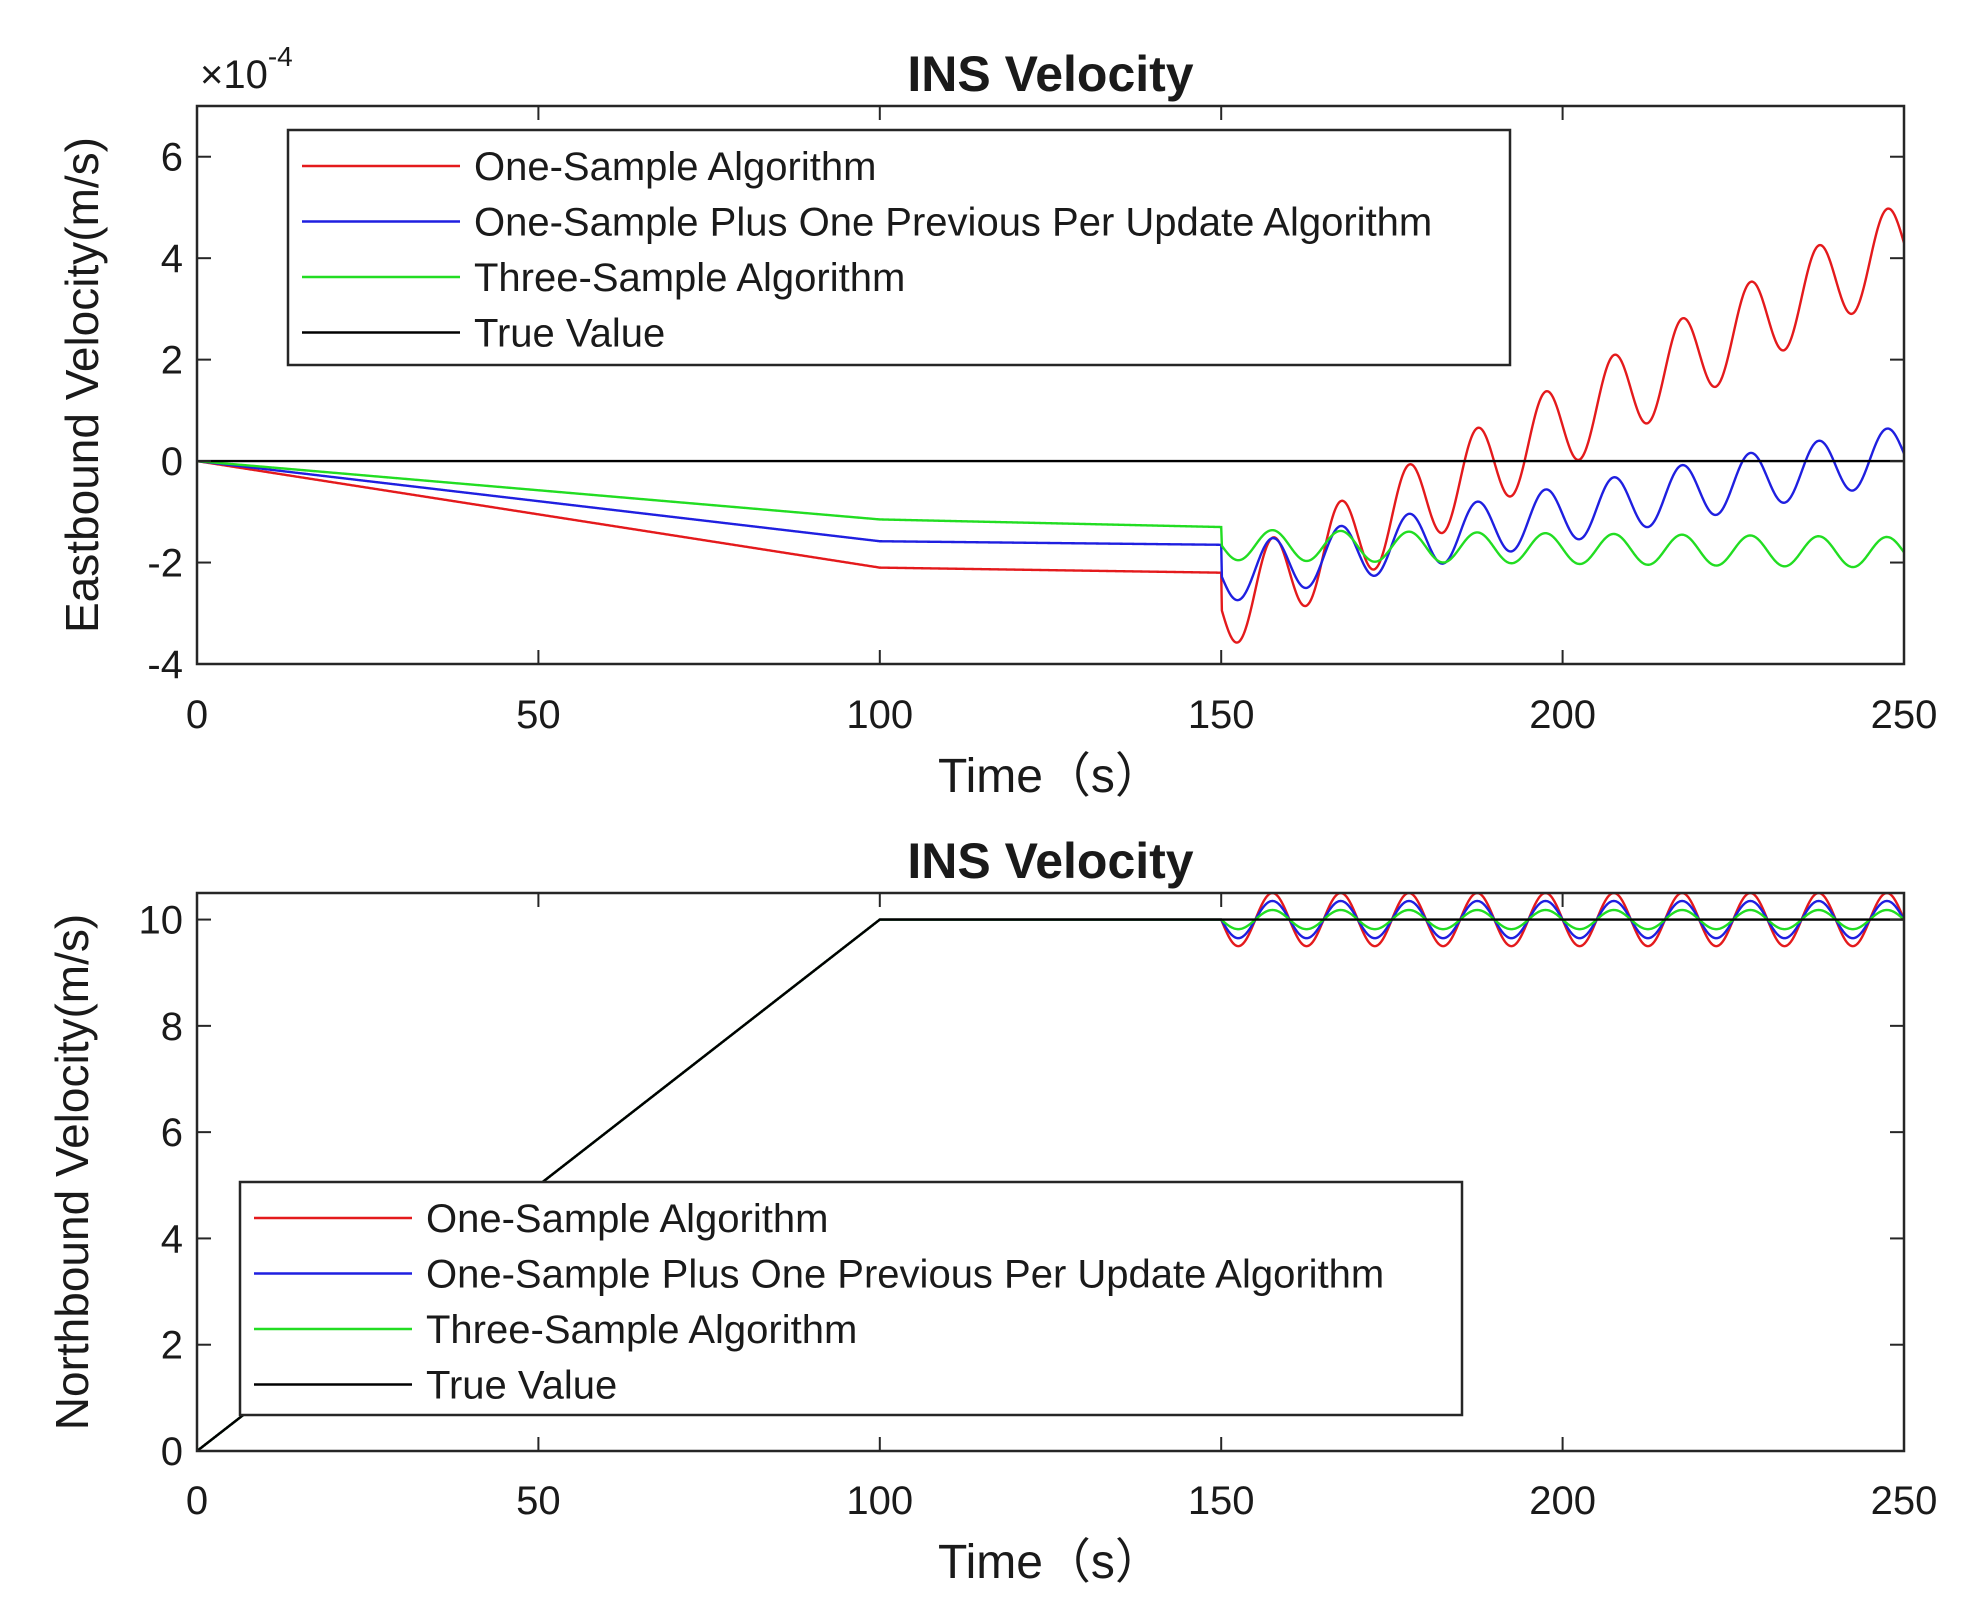 The image size is (1986, 1616). Describe the element at coordinates (72, 1172) in the screenshot. I see `y-axis-label: Northbound Velocity(m/s)` at that location.